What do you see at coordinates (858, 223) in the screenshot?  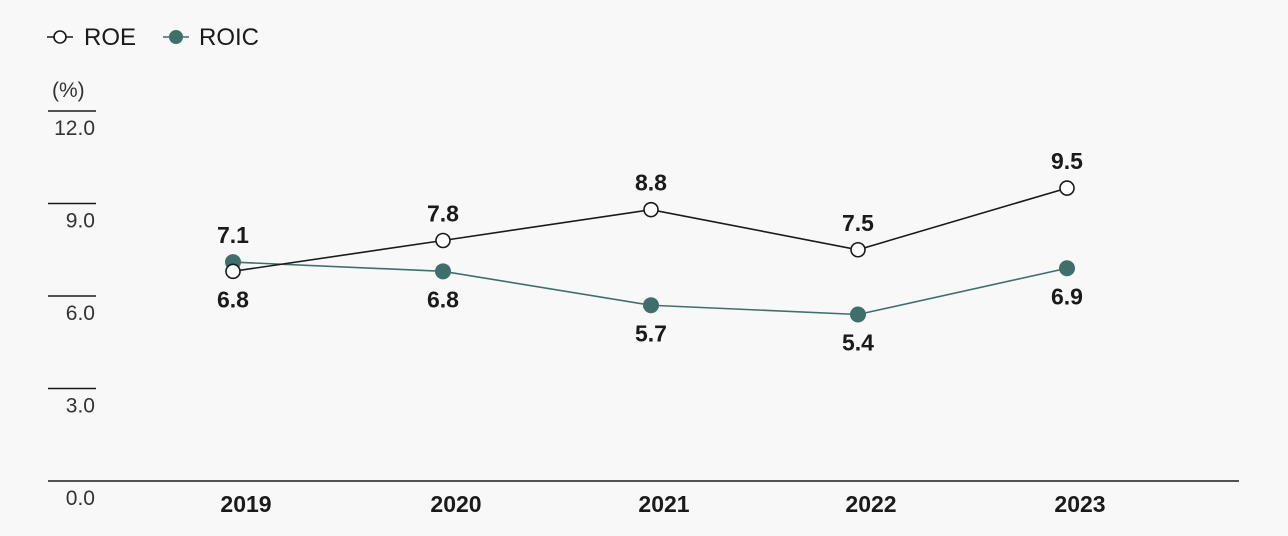 I see `roe-data-label: 7.5` at bounding box center [858, 223].